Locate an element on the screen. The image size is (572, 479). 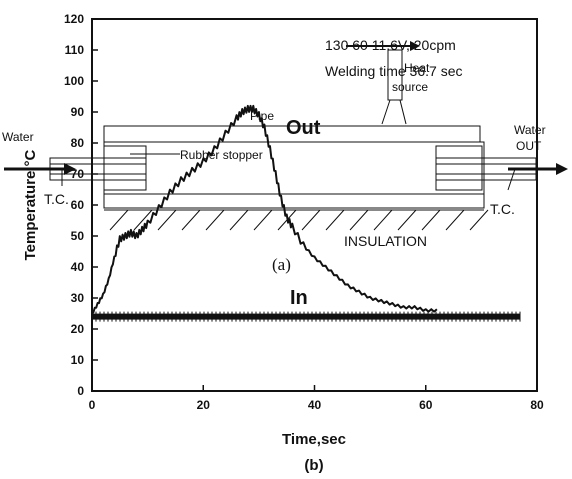
series-in-band is located at coordinates (306, 316).